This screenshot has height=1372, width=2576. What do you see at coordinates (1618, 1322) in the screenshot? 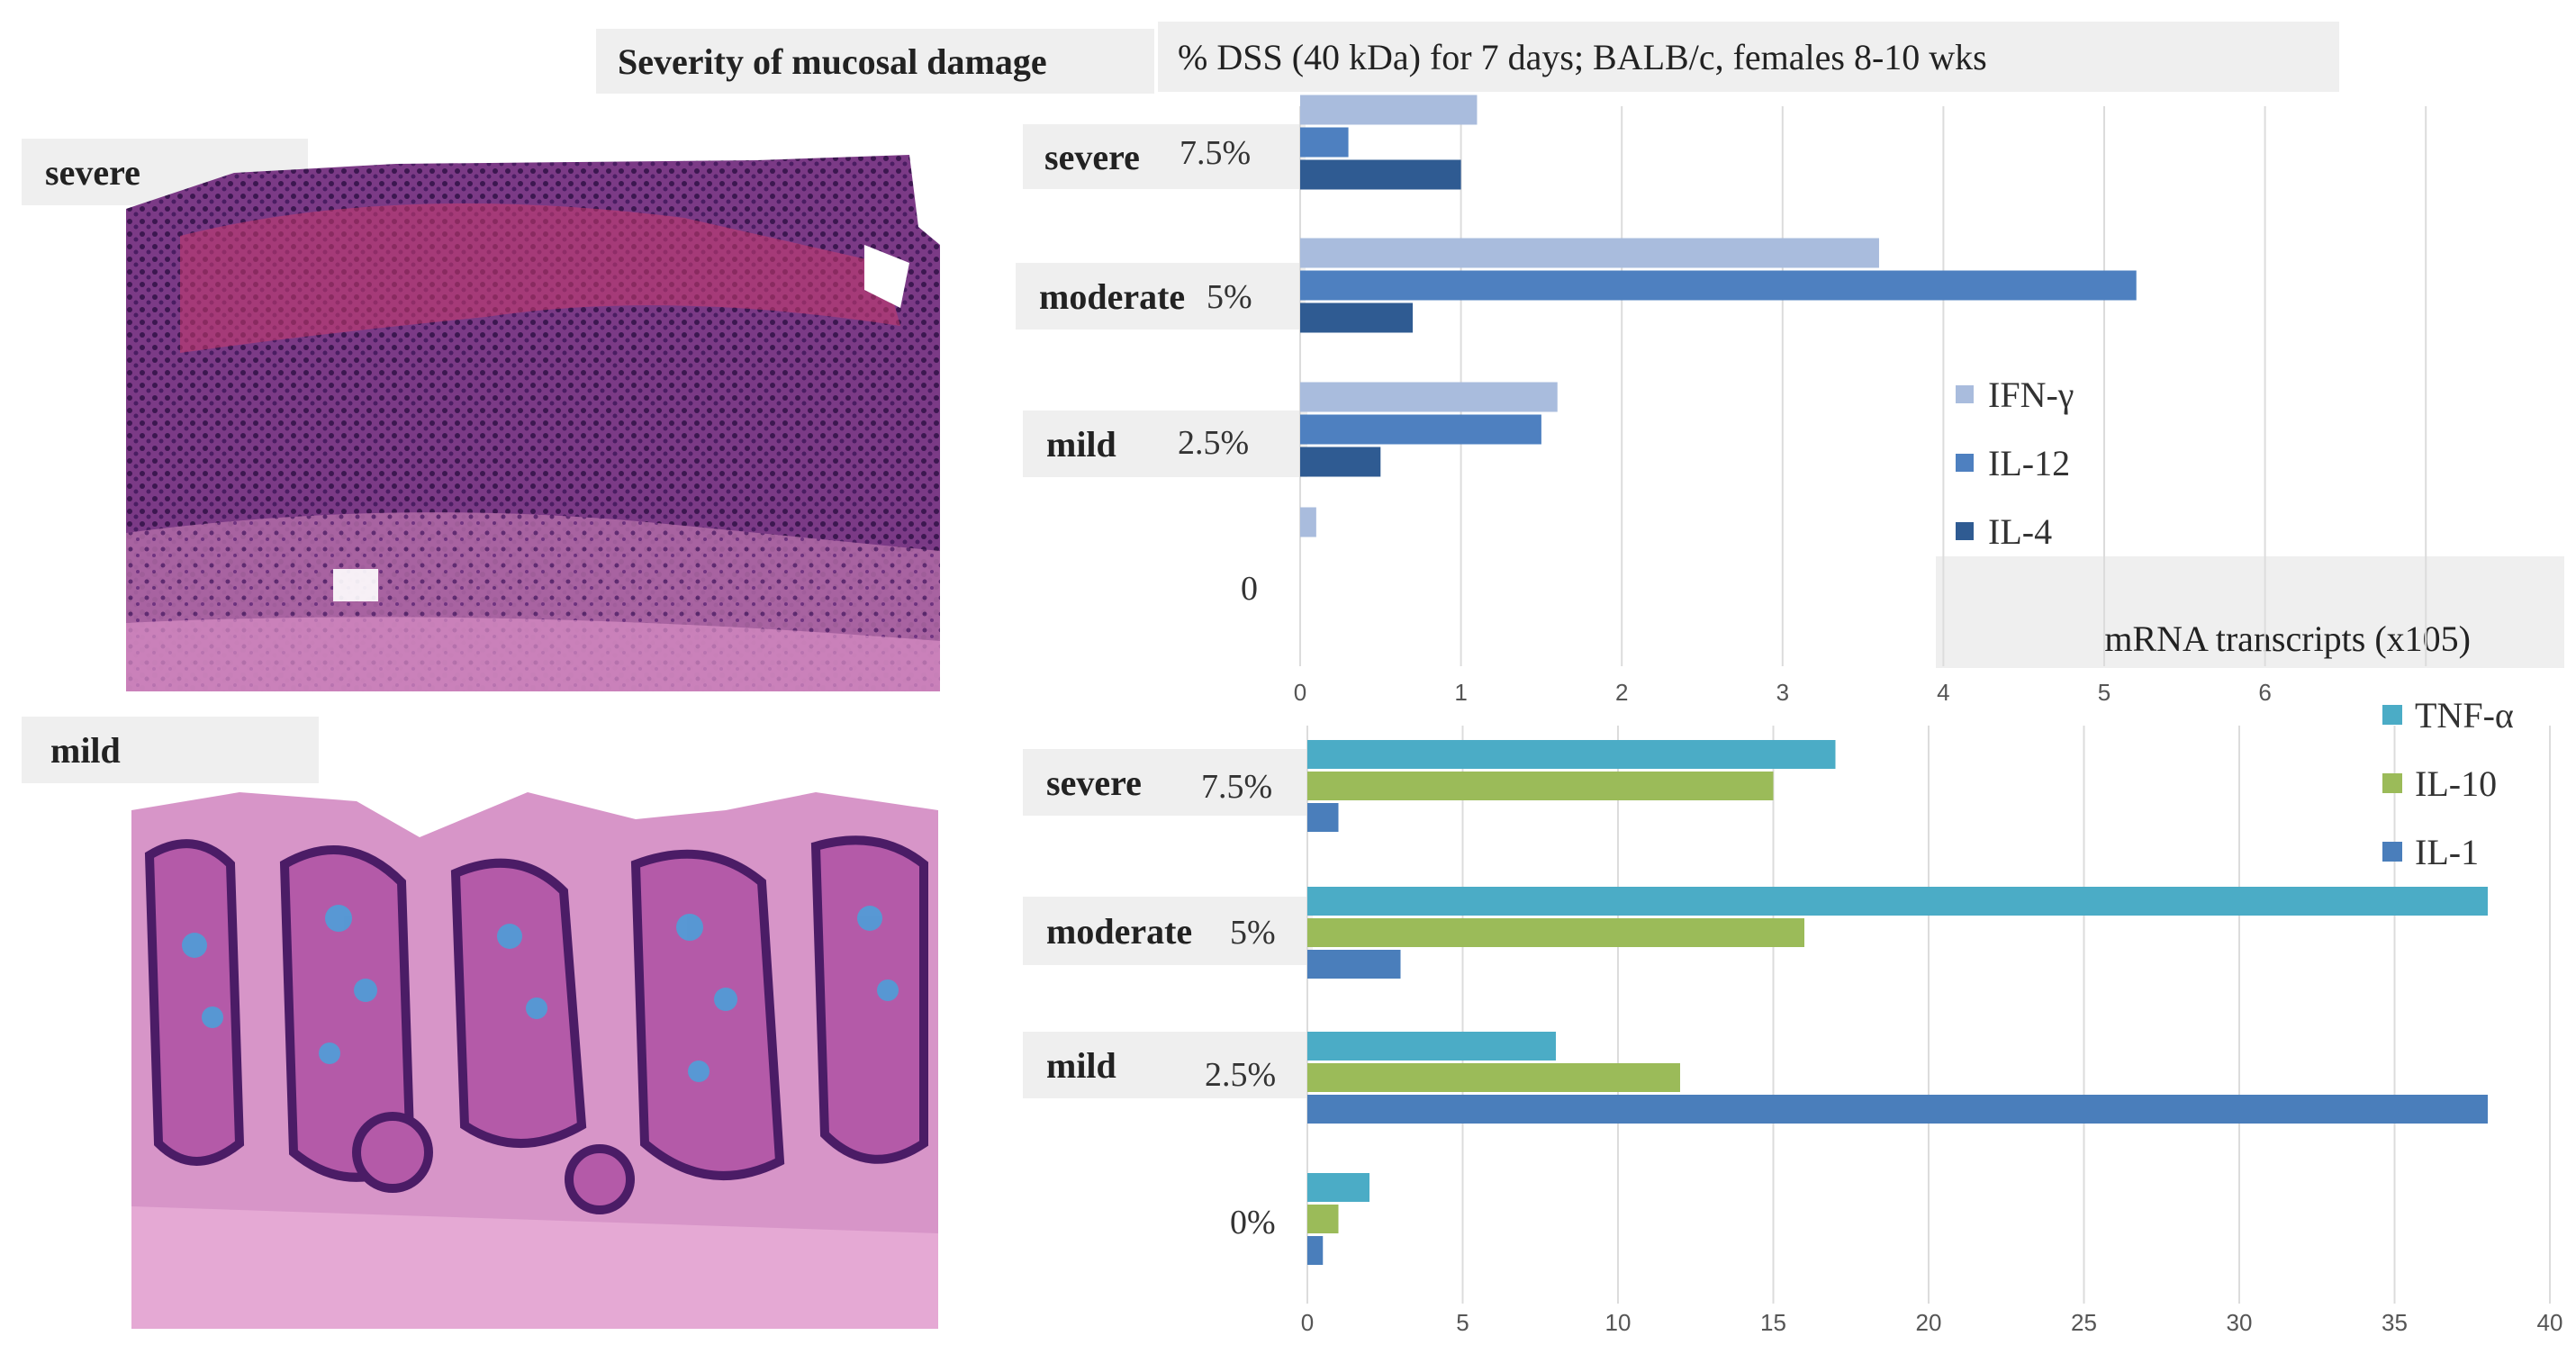
I see `x-tick-label: 10` at bounding box center [1618, 1322].